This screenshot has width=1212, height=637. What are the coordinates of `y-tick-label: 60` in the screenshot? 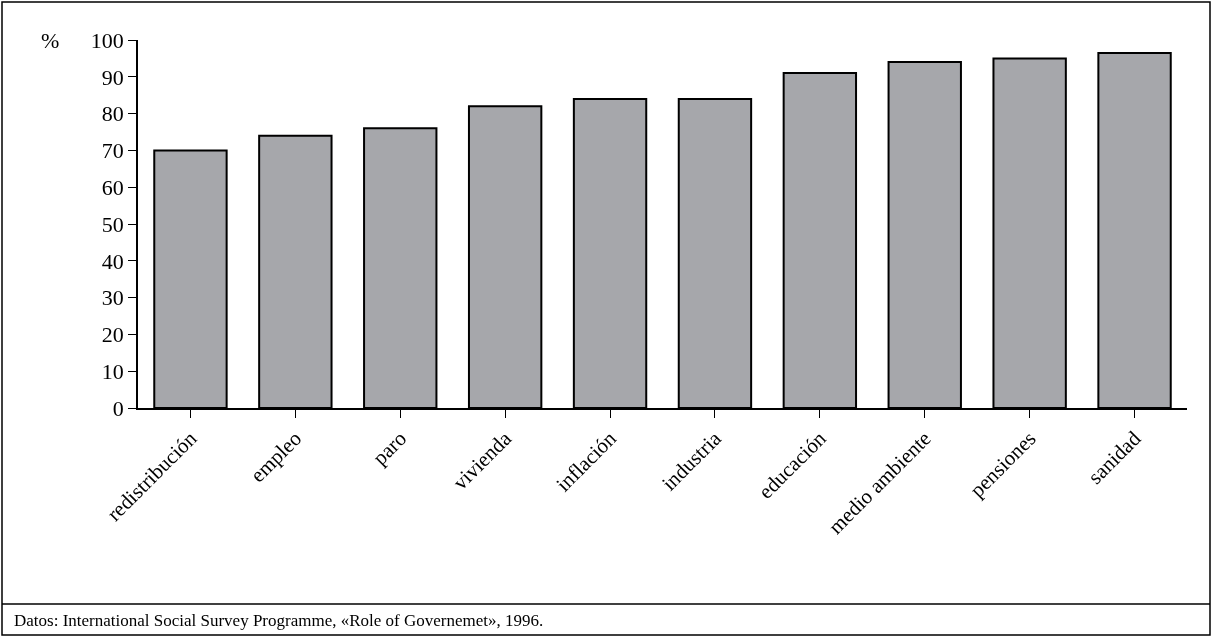 It's located at (112, 187).